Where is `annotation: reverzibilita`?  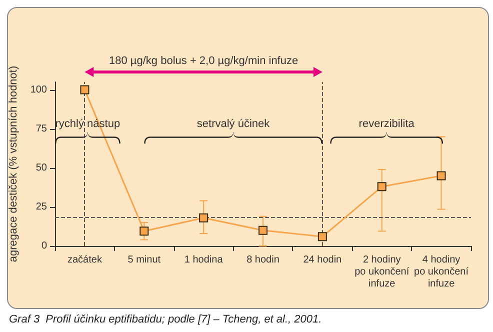
annotation: reverzibilita is located at coordinates (386, 124).